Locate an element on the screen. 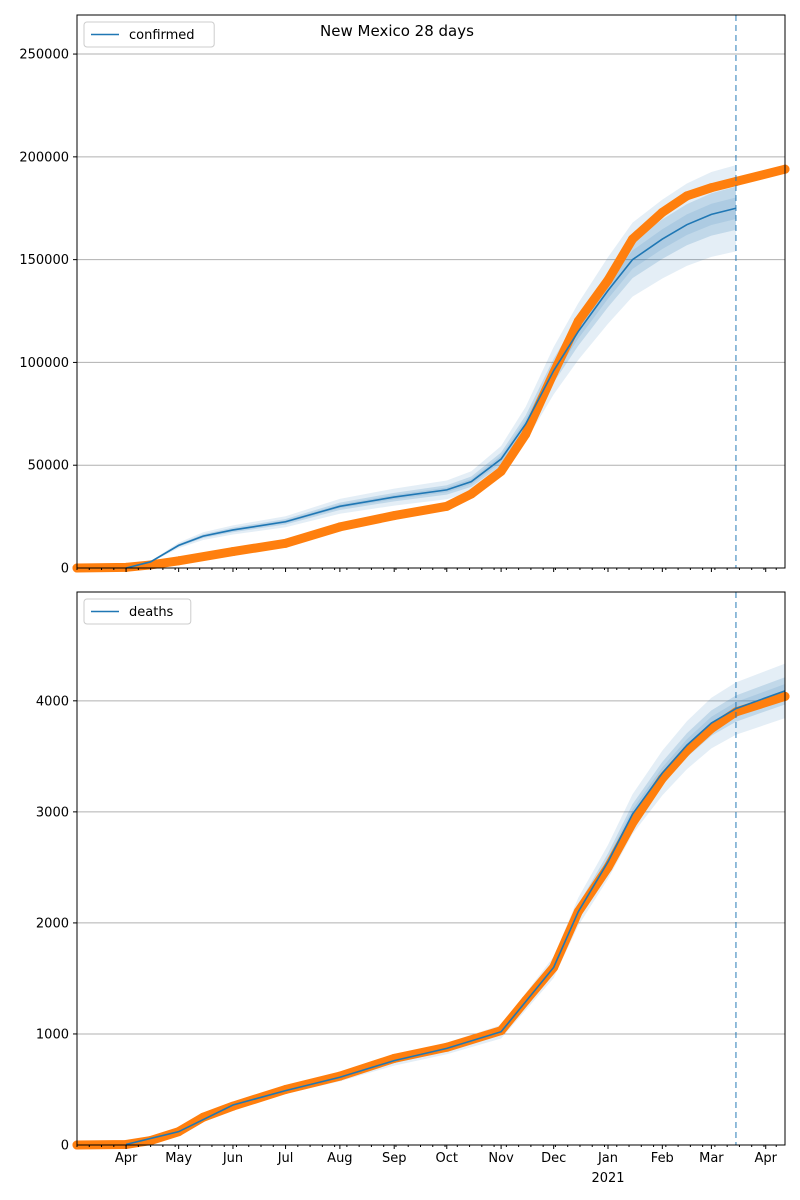  x-tick-label: Feb is located at coordinates (662, 1158).